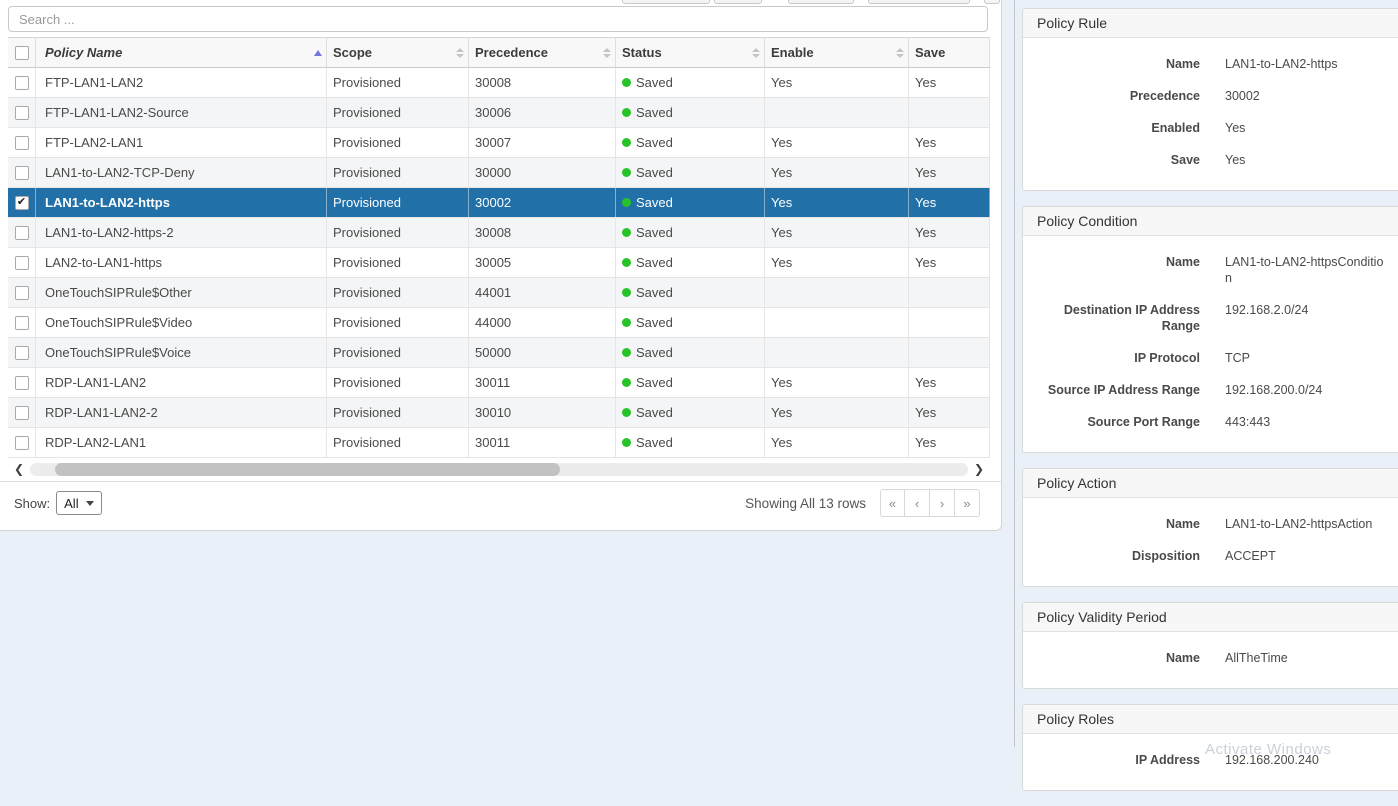  I want to click on detail-value: 192.168.2.0/24, so click(1267, 310).